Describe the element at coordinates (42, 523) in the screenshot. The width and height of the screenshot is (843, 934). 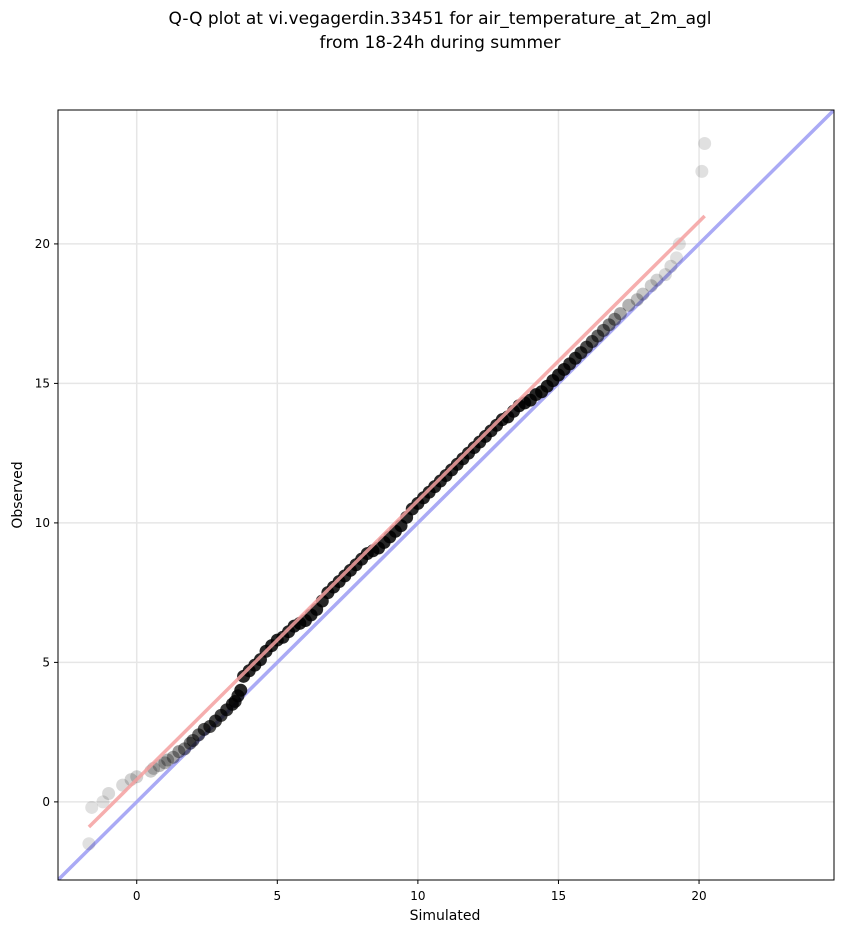
I see `y-tick-label: 10` at that location.